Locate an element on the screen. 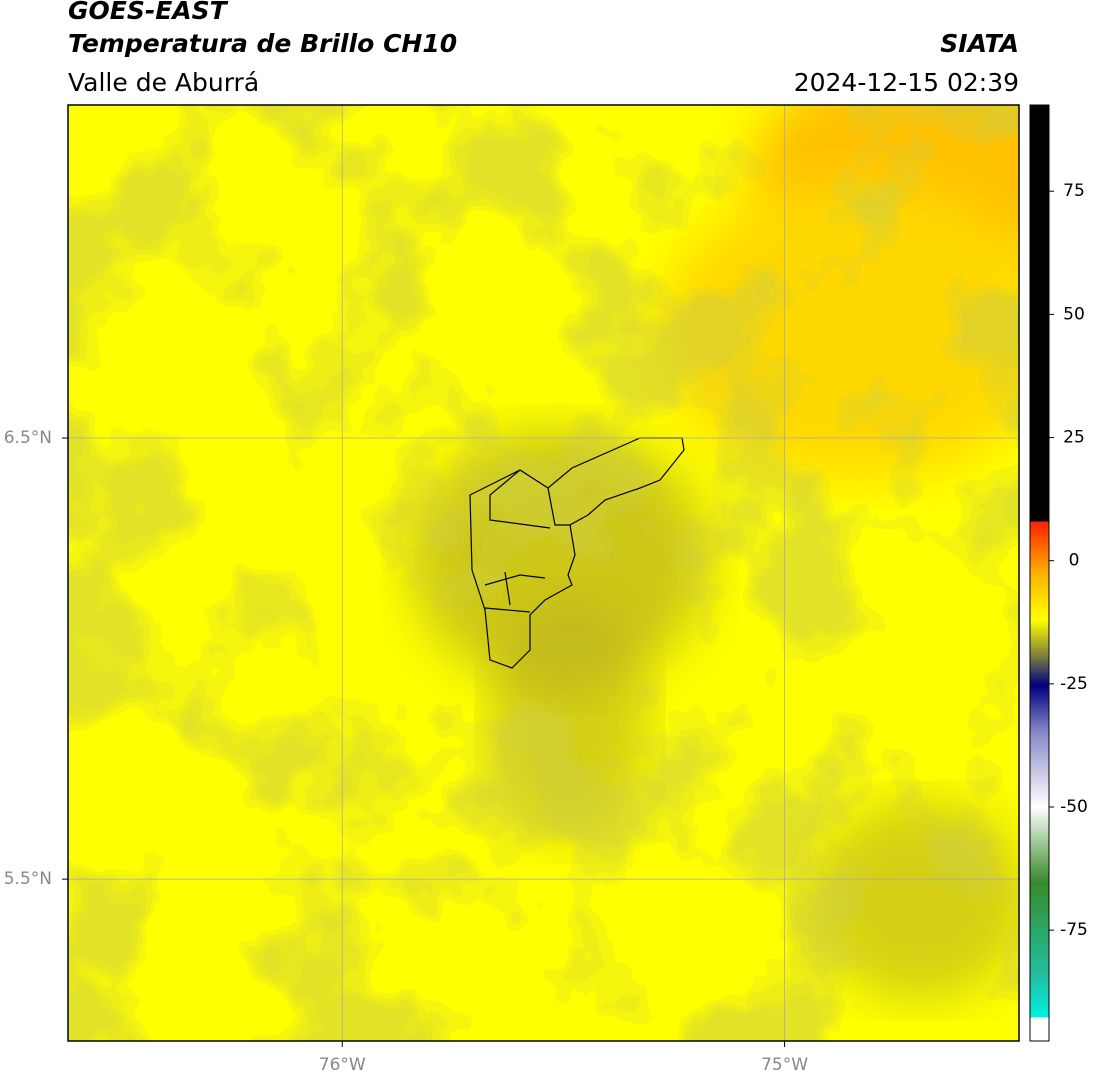 The image size is (1094, 1082). timestamp: 2024-12-15 02:39 is located at coordinates (906, 82).